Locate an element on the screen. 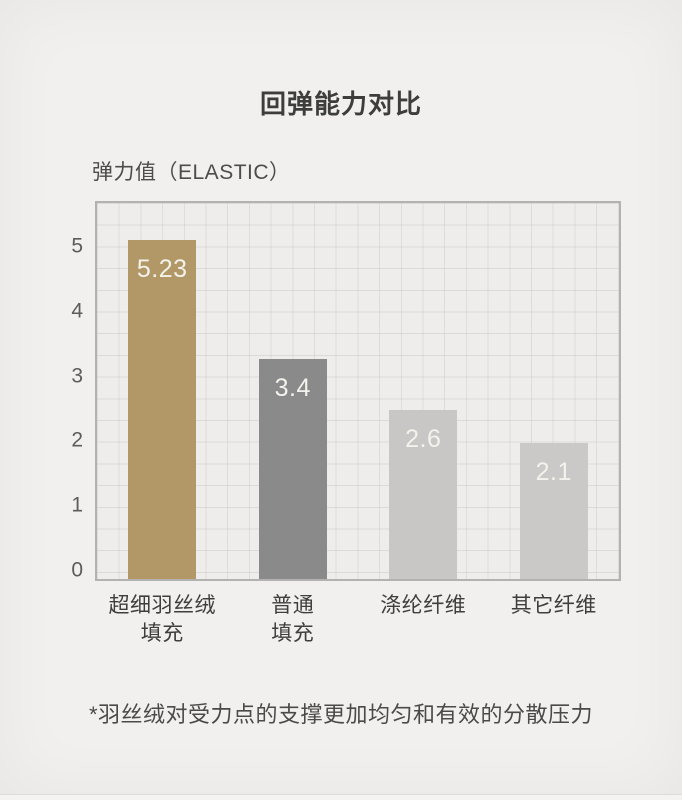  bar-value-label: 2.6 is located at coordinates (423, 439).